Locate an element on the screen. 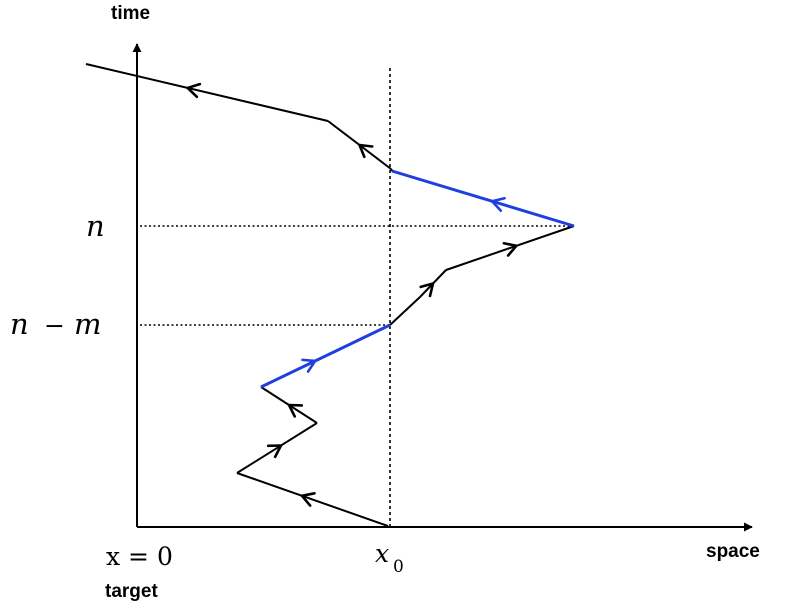 This screenshot has width=787, height=609. target-label: target is located at coordinates (131, 591).